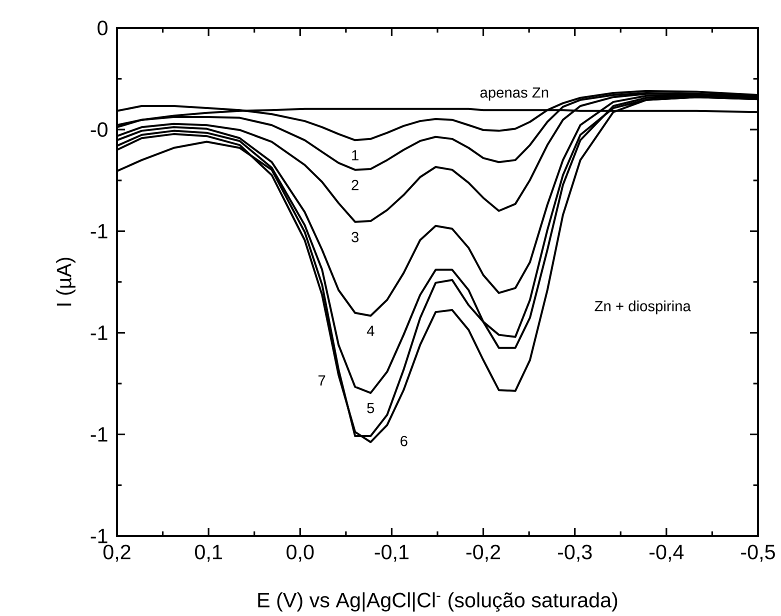 The image size is (781, 616). What do you see at coordinates (116, 553) in the screenshot?
I see `x-tick-label: 0,2` at bounding box center [116, 553].